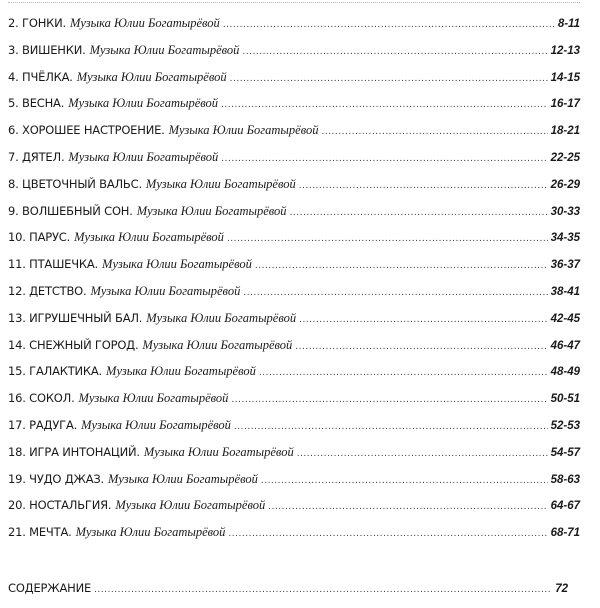  Describe the element at coordinates (47, 49) in the screenshot. I see `entry-title: 3. ВИШЕНКИ.` at that location.